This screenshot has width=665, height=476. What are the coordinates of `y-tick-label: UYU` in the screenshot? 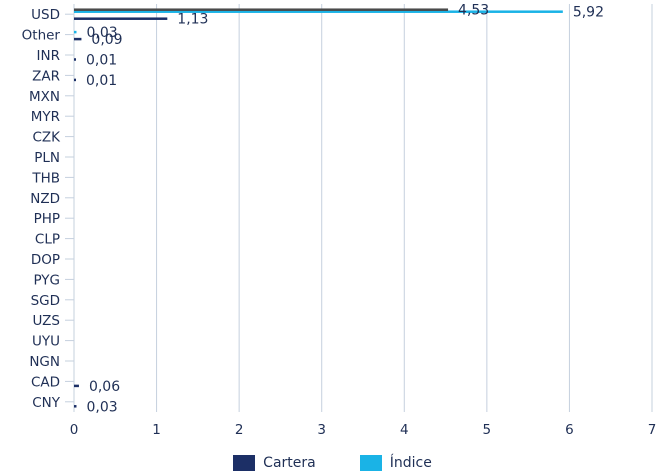 It's located at (46, 342).